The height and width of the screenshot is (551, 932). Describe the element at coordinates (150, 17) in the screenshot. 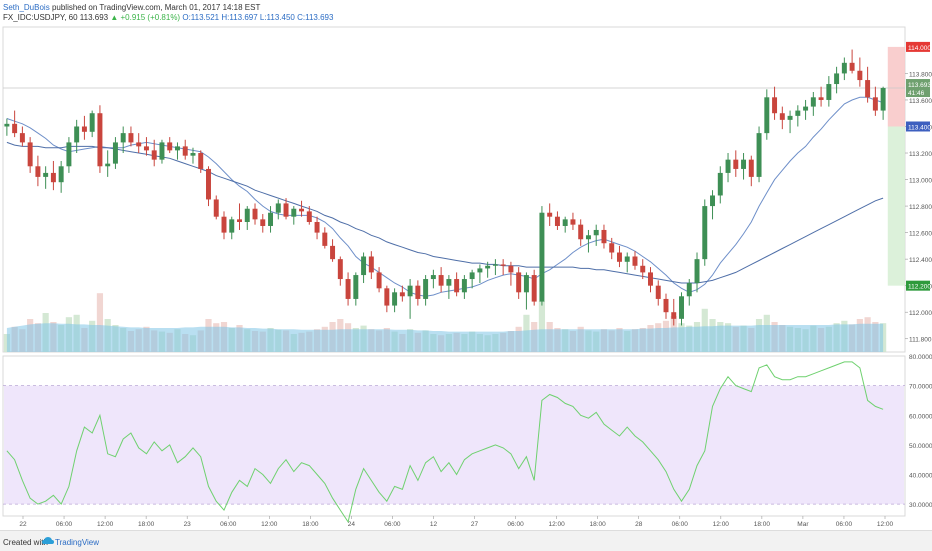

I see `price-change: +0.915 (+0.81%)` at that location.